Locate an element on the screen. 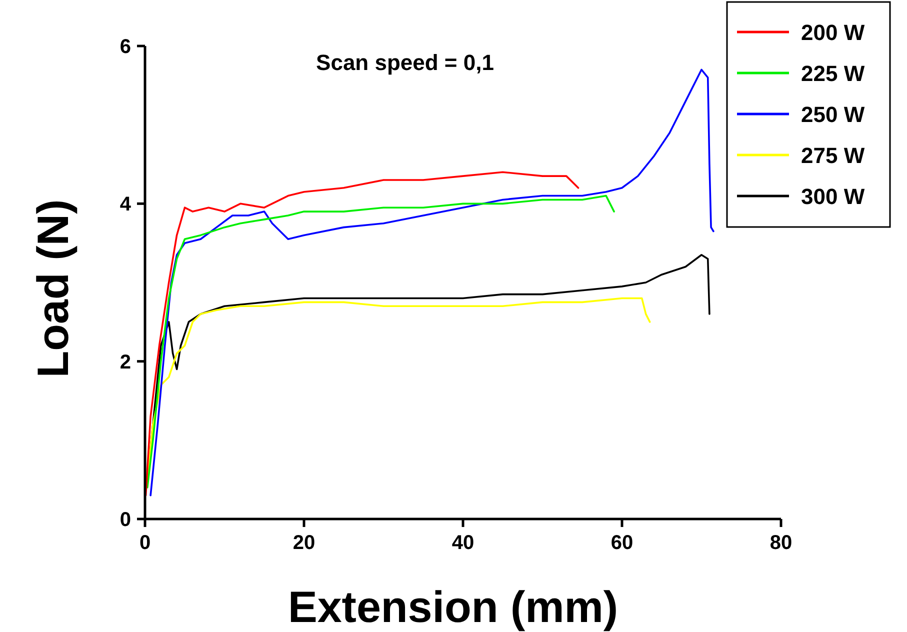  x-tick-label: 60 is located at coordinates (622, 543).